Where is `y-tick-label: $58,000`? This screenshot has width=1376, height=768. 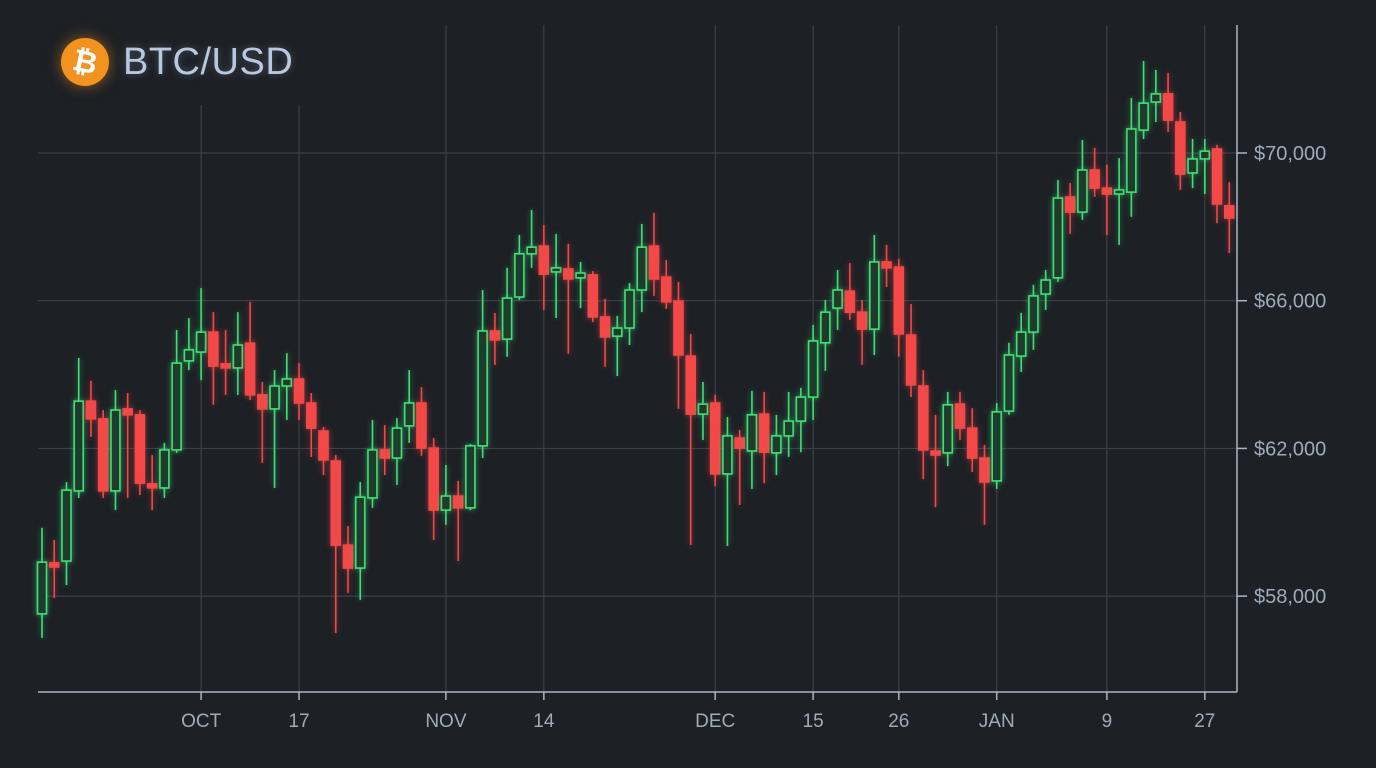
y-tick-label: $58,000 is located at coordinates (1290, 597).